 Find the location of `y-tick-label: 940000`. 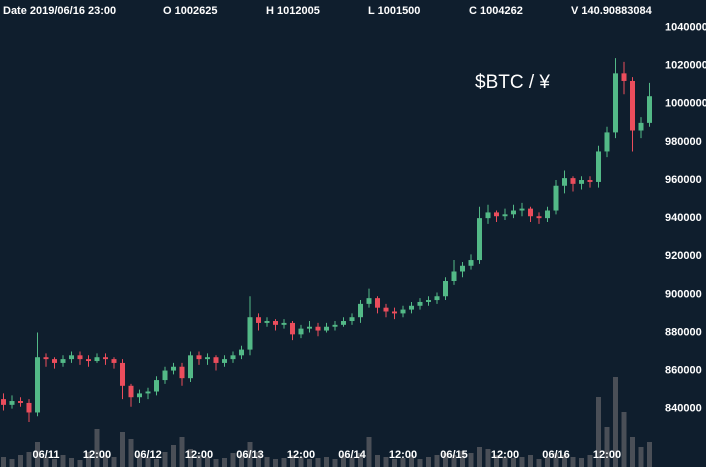

y-tick-label: 940000 is located at coordinates (683, 218).